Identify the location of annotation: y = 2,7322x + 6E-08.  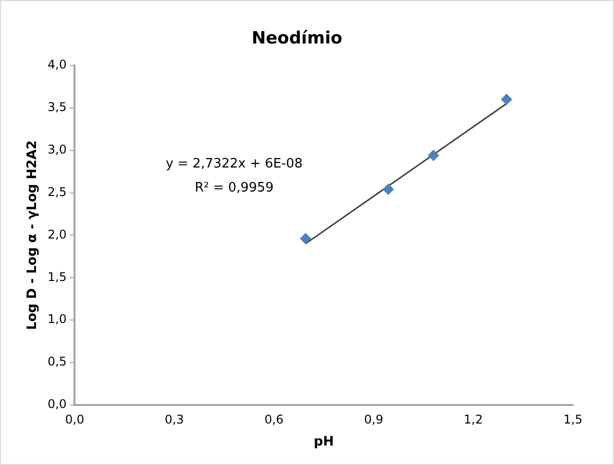
(234, 164).